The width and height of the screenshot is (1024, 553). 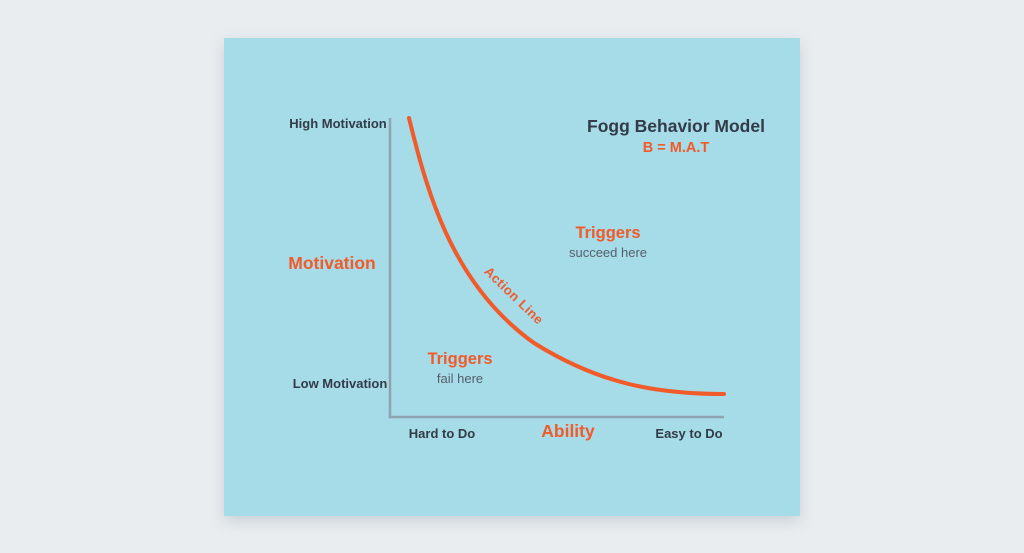 What do you see at coordinates (338, 123) in the screenshot?
I see `y-axis-tick-high-motivation: High Motivation` at bounding box center [338, 123].